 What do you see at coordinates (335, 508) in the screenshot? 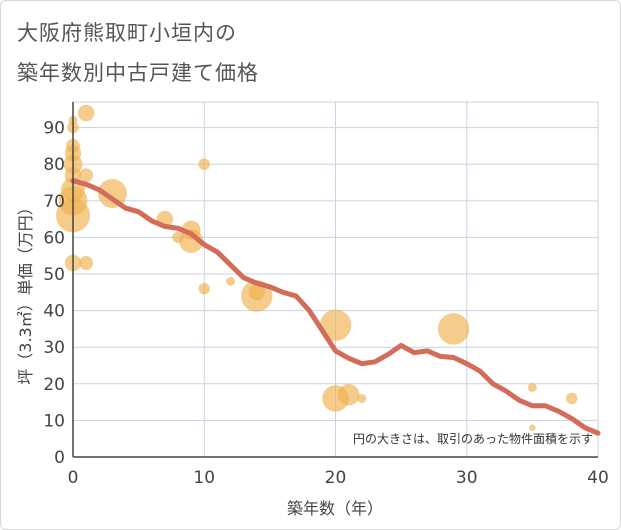
I see `x-axis-label: 築年数（年）` at bounding box center [335, 508].